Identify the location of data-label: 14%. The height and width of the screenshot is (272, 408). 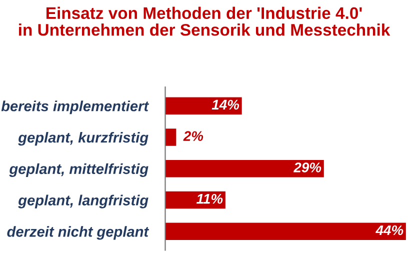
(226, 105).